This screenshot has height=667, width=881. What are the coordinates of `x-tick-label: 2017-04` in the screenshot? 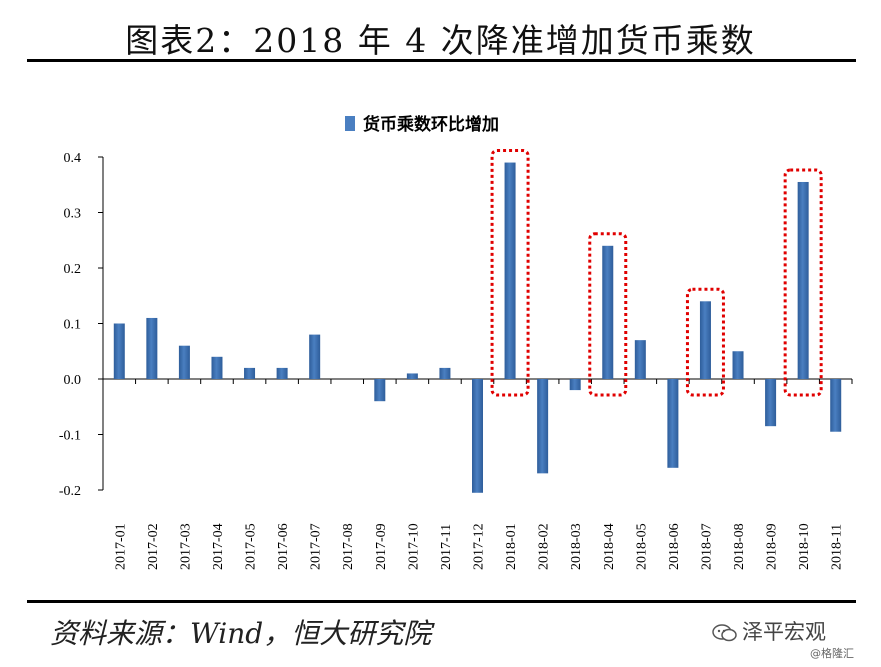 It's located at (218, 546).